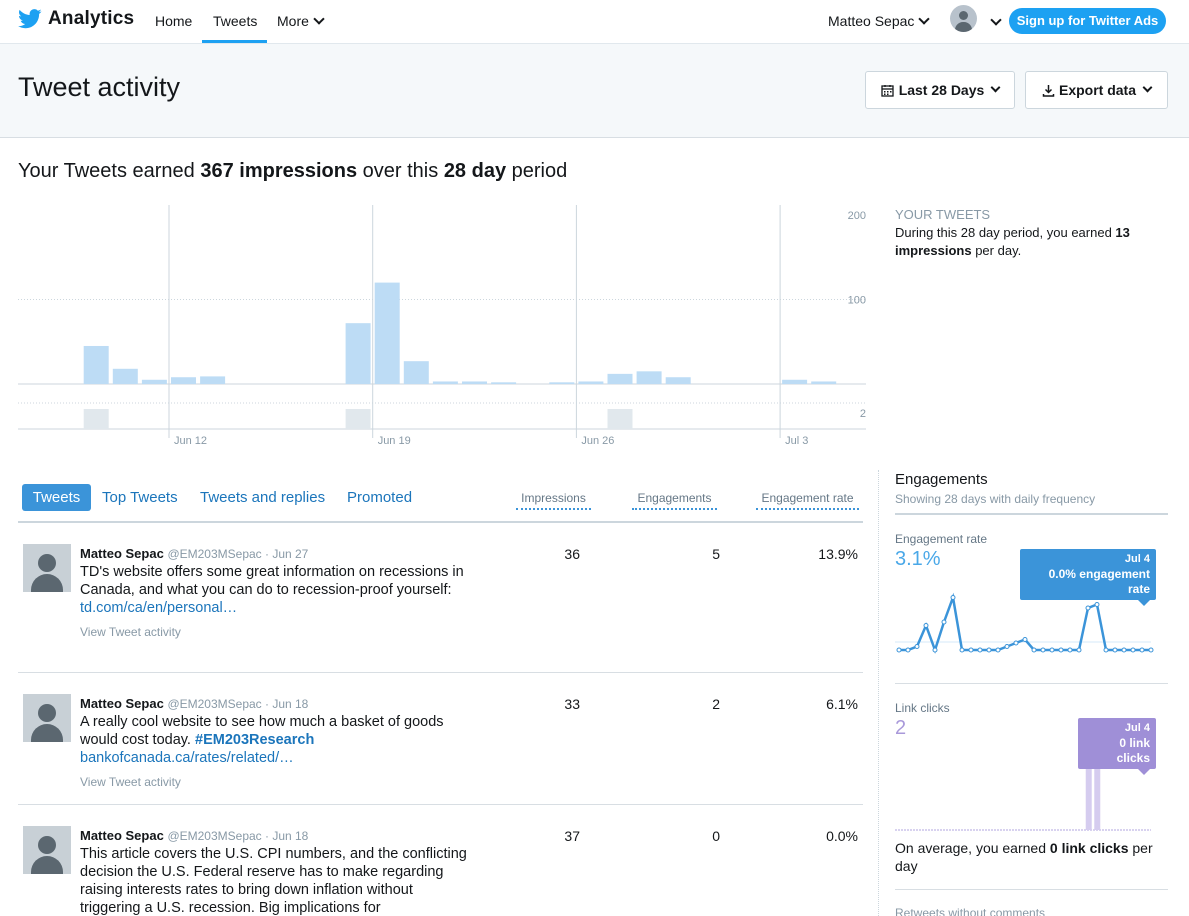 The height and width of the screenshot is (916, 1189). Describe the element at coordinates (122, 703) in the screenshot. I see `tweet-author: Matteo Sepac` at that location.